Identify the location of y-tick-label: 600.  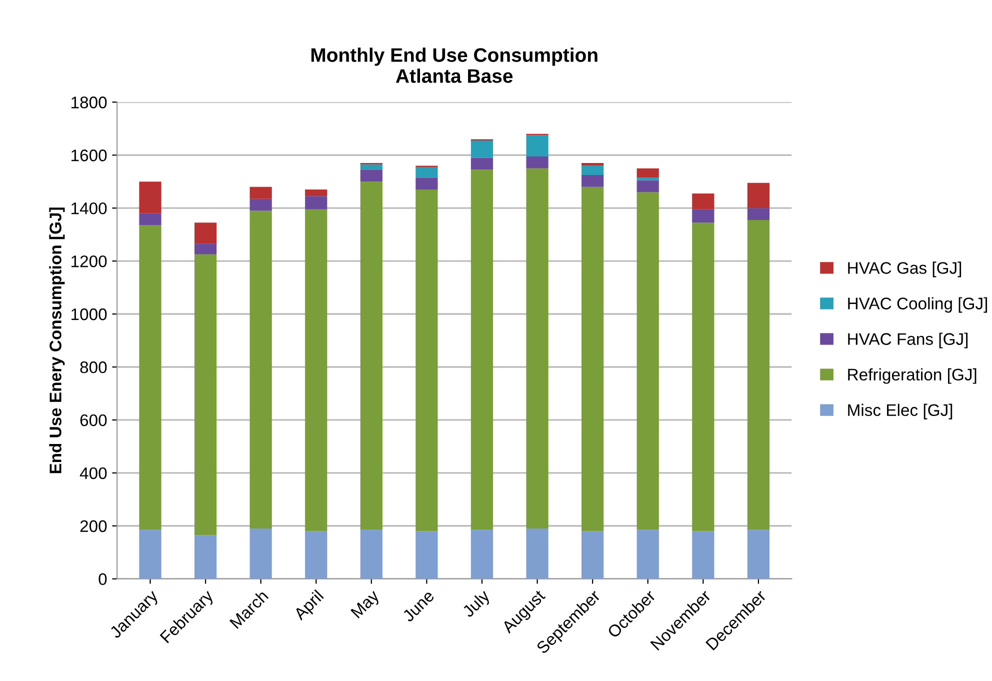
(93, 420).